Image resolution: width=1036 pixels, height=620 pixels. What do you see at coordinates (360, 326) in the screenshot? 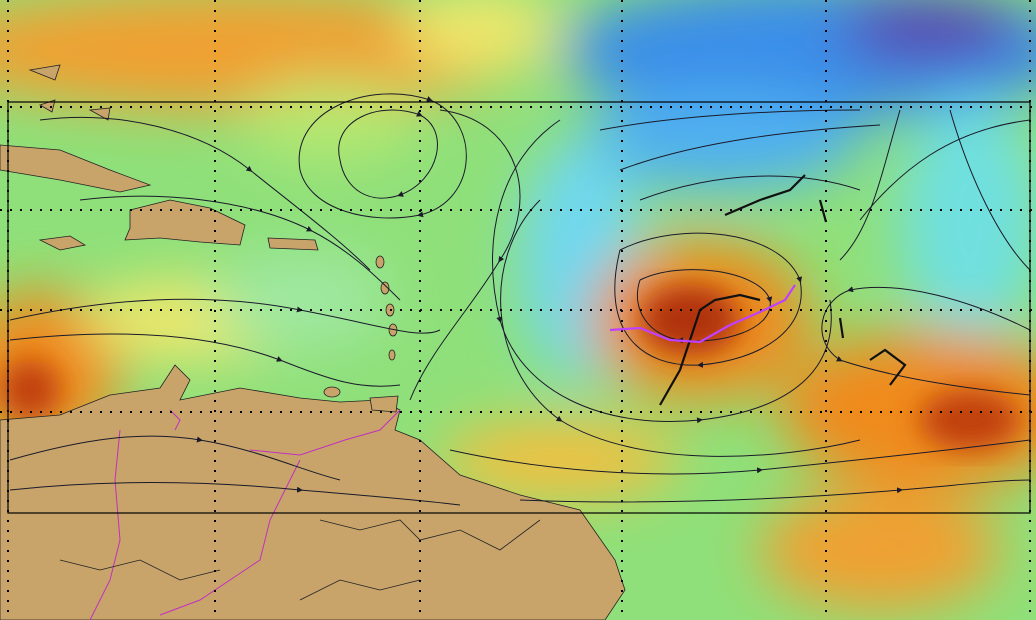
I see `lesser-antilles` at bounding box center [360, 326].